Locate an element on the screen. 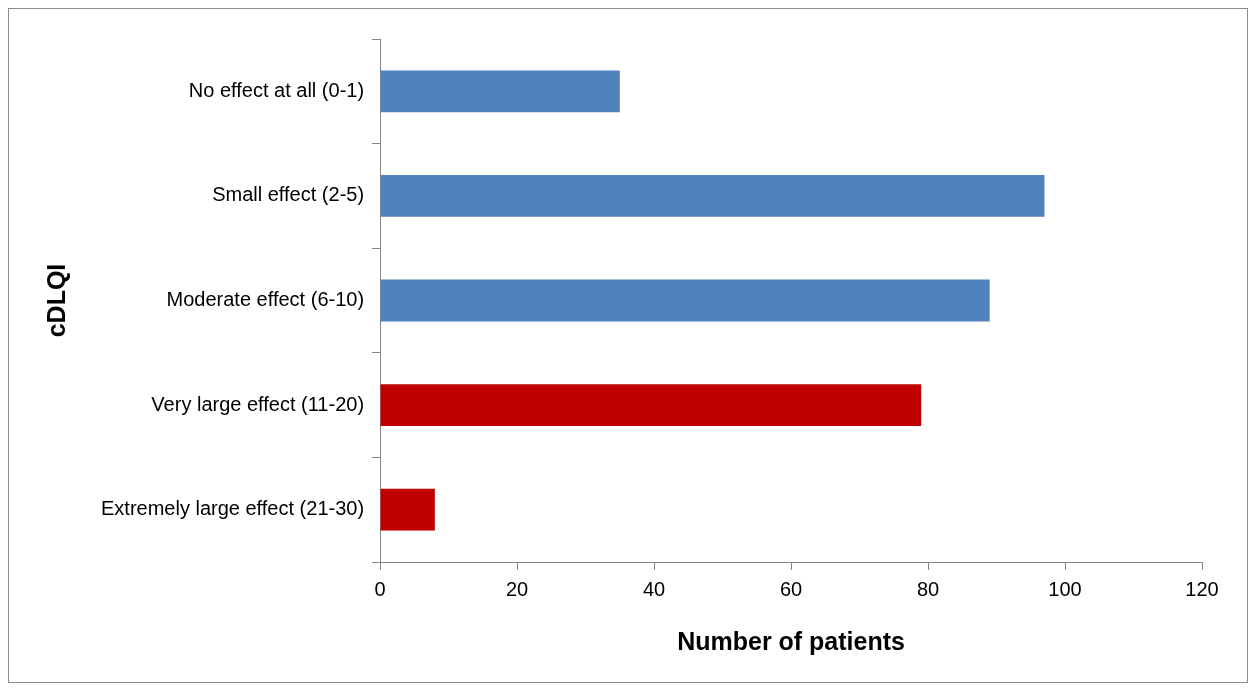  y-tick-label: Moderate effect (6-10) is located at coordinates (265, 299).